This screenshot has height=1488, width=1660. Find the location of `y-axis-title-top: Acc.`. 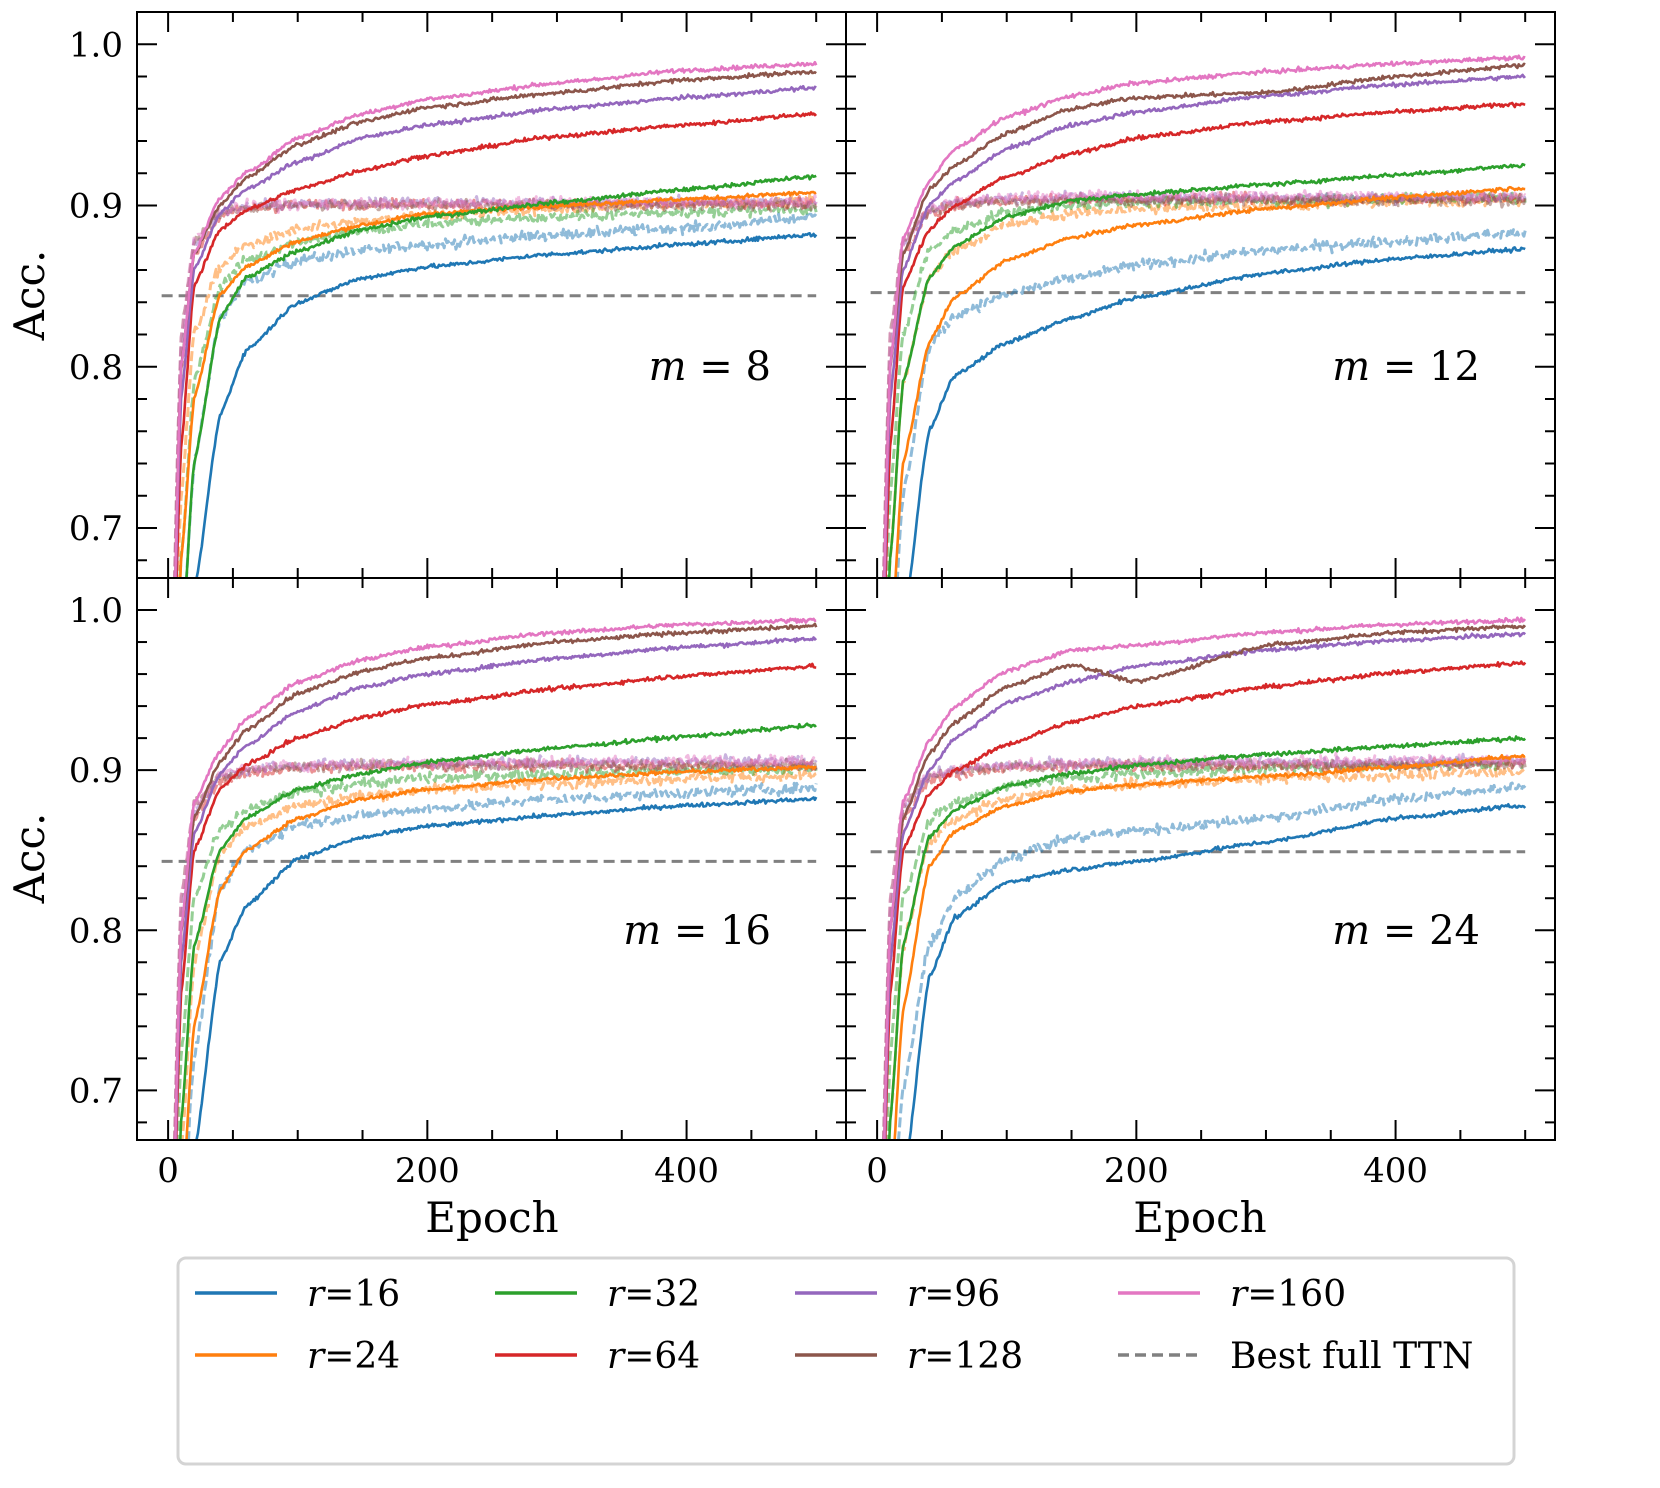

y-axis-title-top: Acc. is located at coordinates (29, 296).